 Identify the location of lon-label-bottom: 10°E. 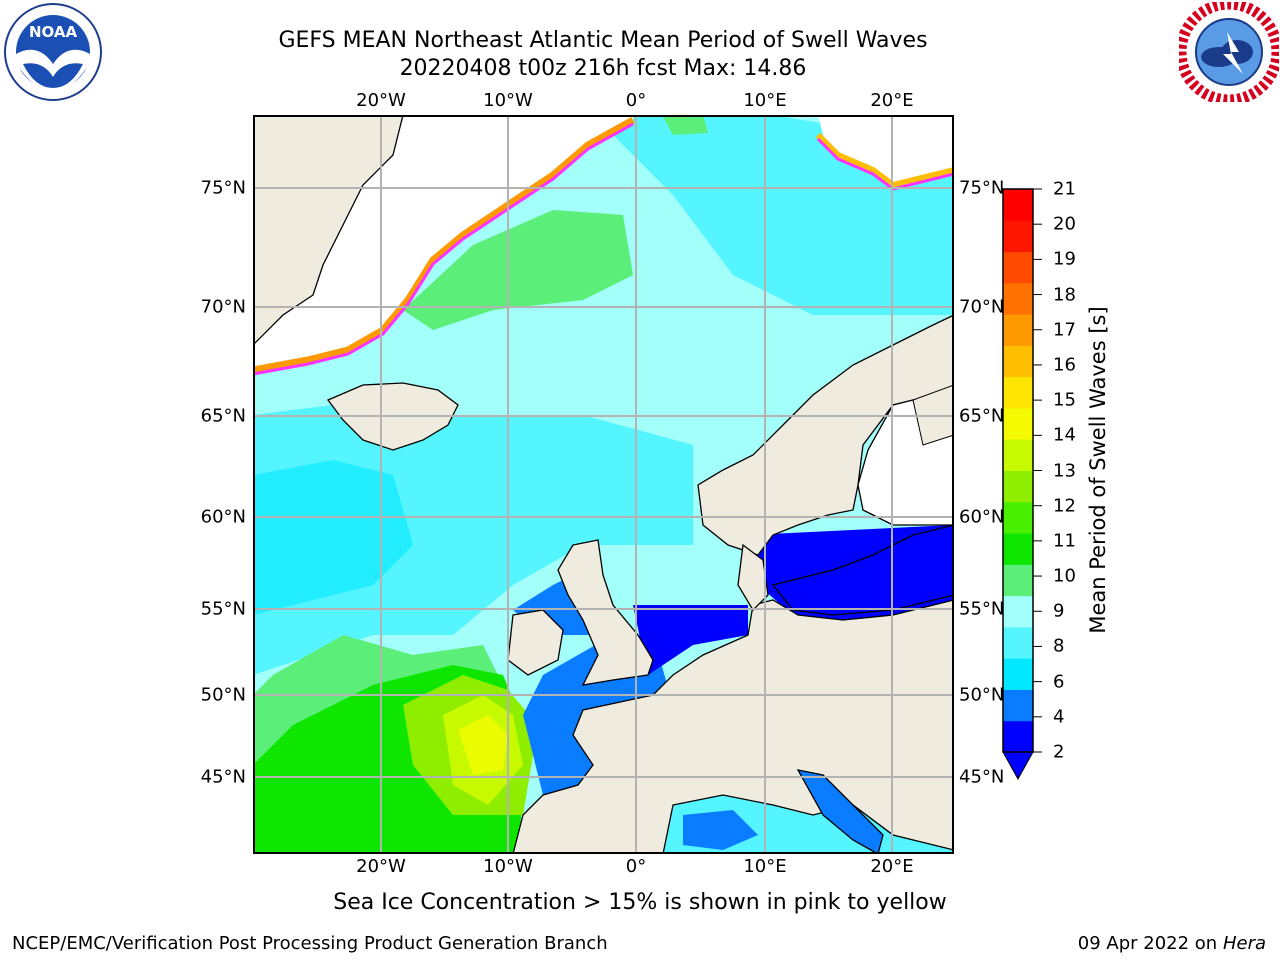
(765, 866).